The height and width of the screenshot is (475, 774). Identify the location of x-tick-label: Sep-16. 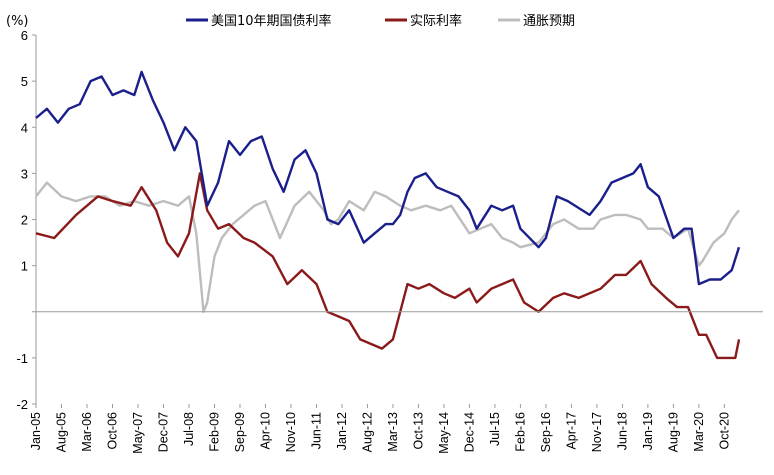
(546, 432).